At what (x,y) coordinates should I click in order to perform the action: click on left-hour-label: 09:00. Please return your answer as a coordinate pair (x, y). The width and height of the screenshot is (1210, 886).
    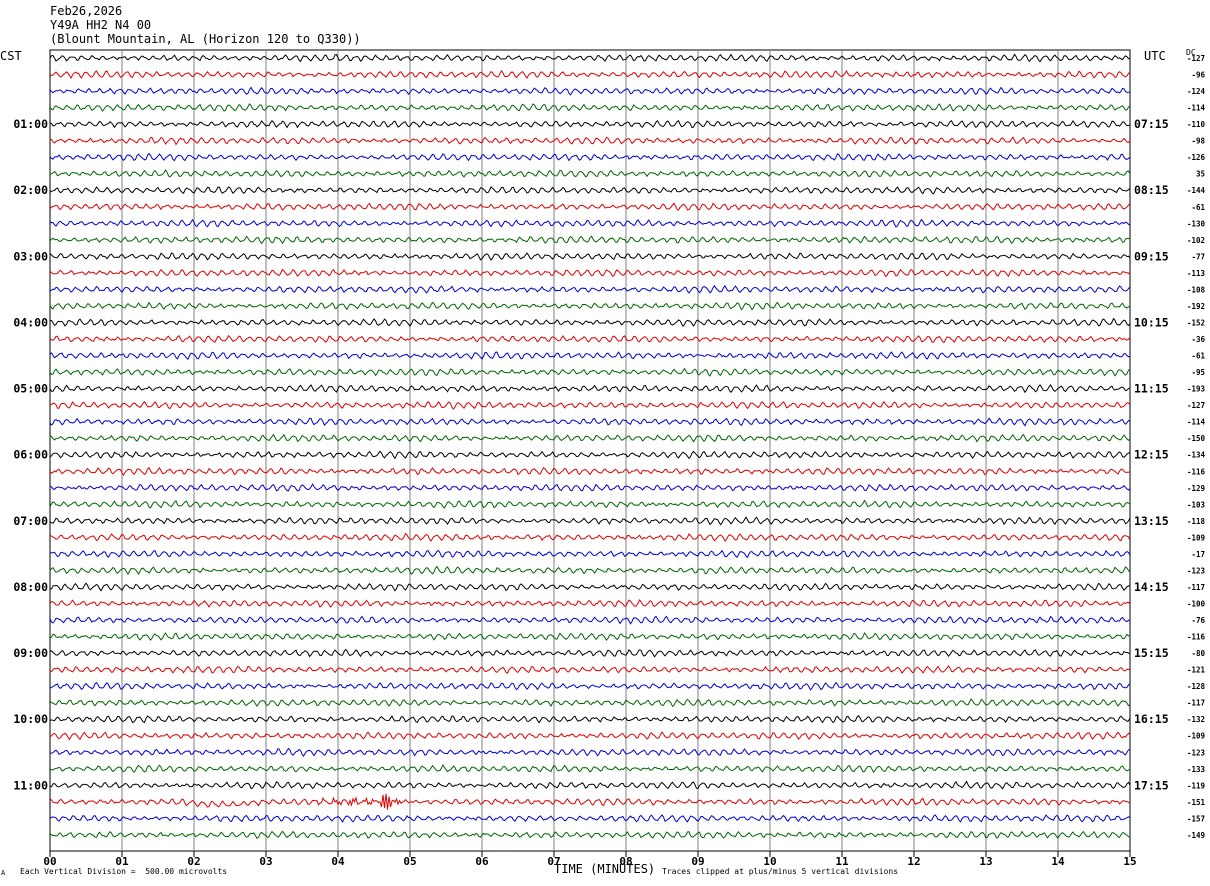
    Looking at the image, I should click on (30, 653).